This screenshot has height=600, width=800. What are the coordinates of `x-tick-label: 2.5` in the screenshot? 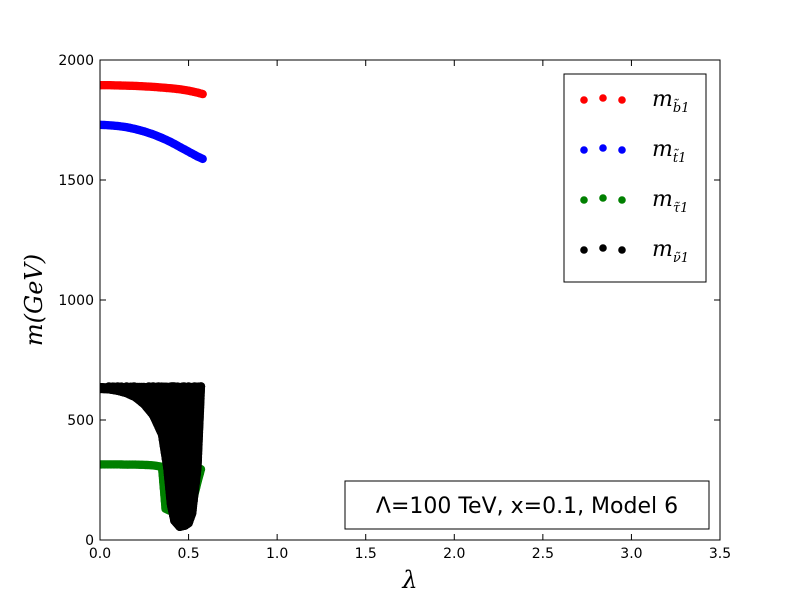 It's located at (543, 554).